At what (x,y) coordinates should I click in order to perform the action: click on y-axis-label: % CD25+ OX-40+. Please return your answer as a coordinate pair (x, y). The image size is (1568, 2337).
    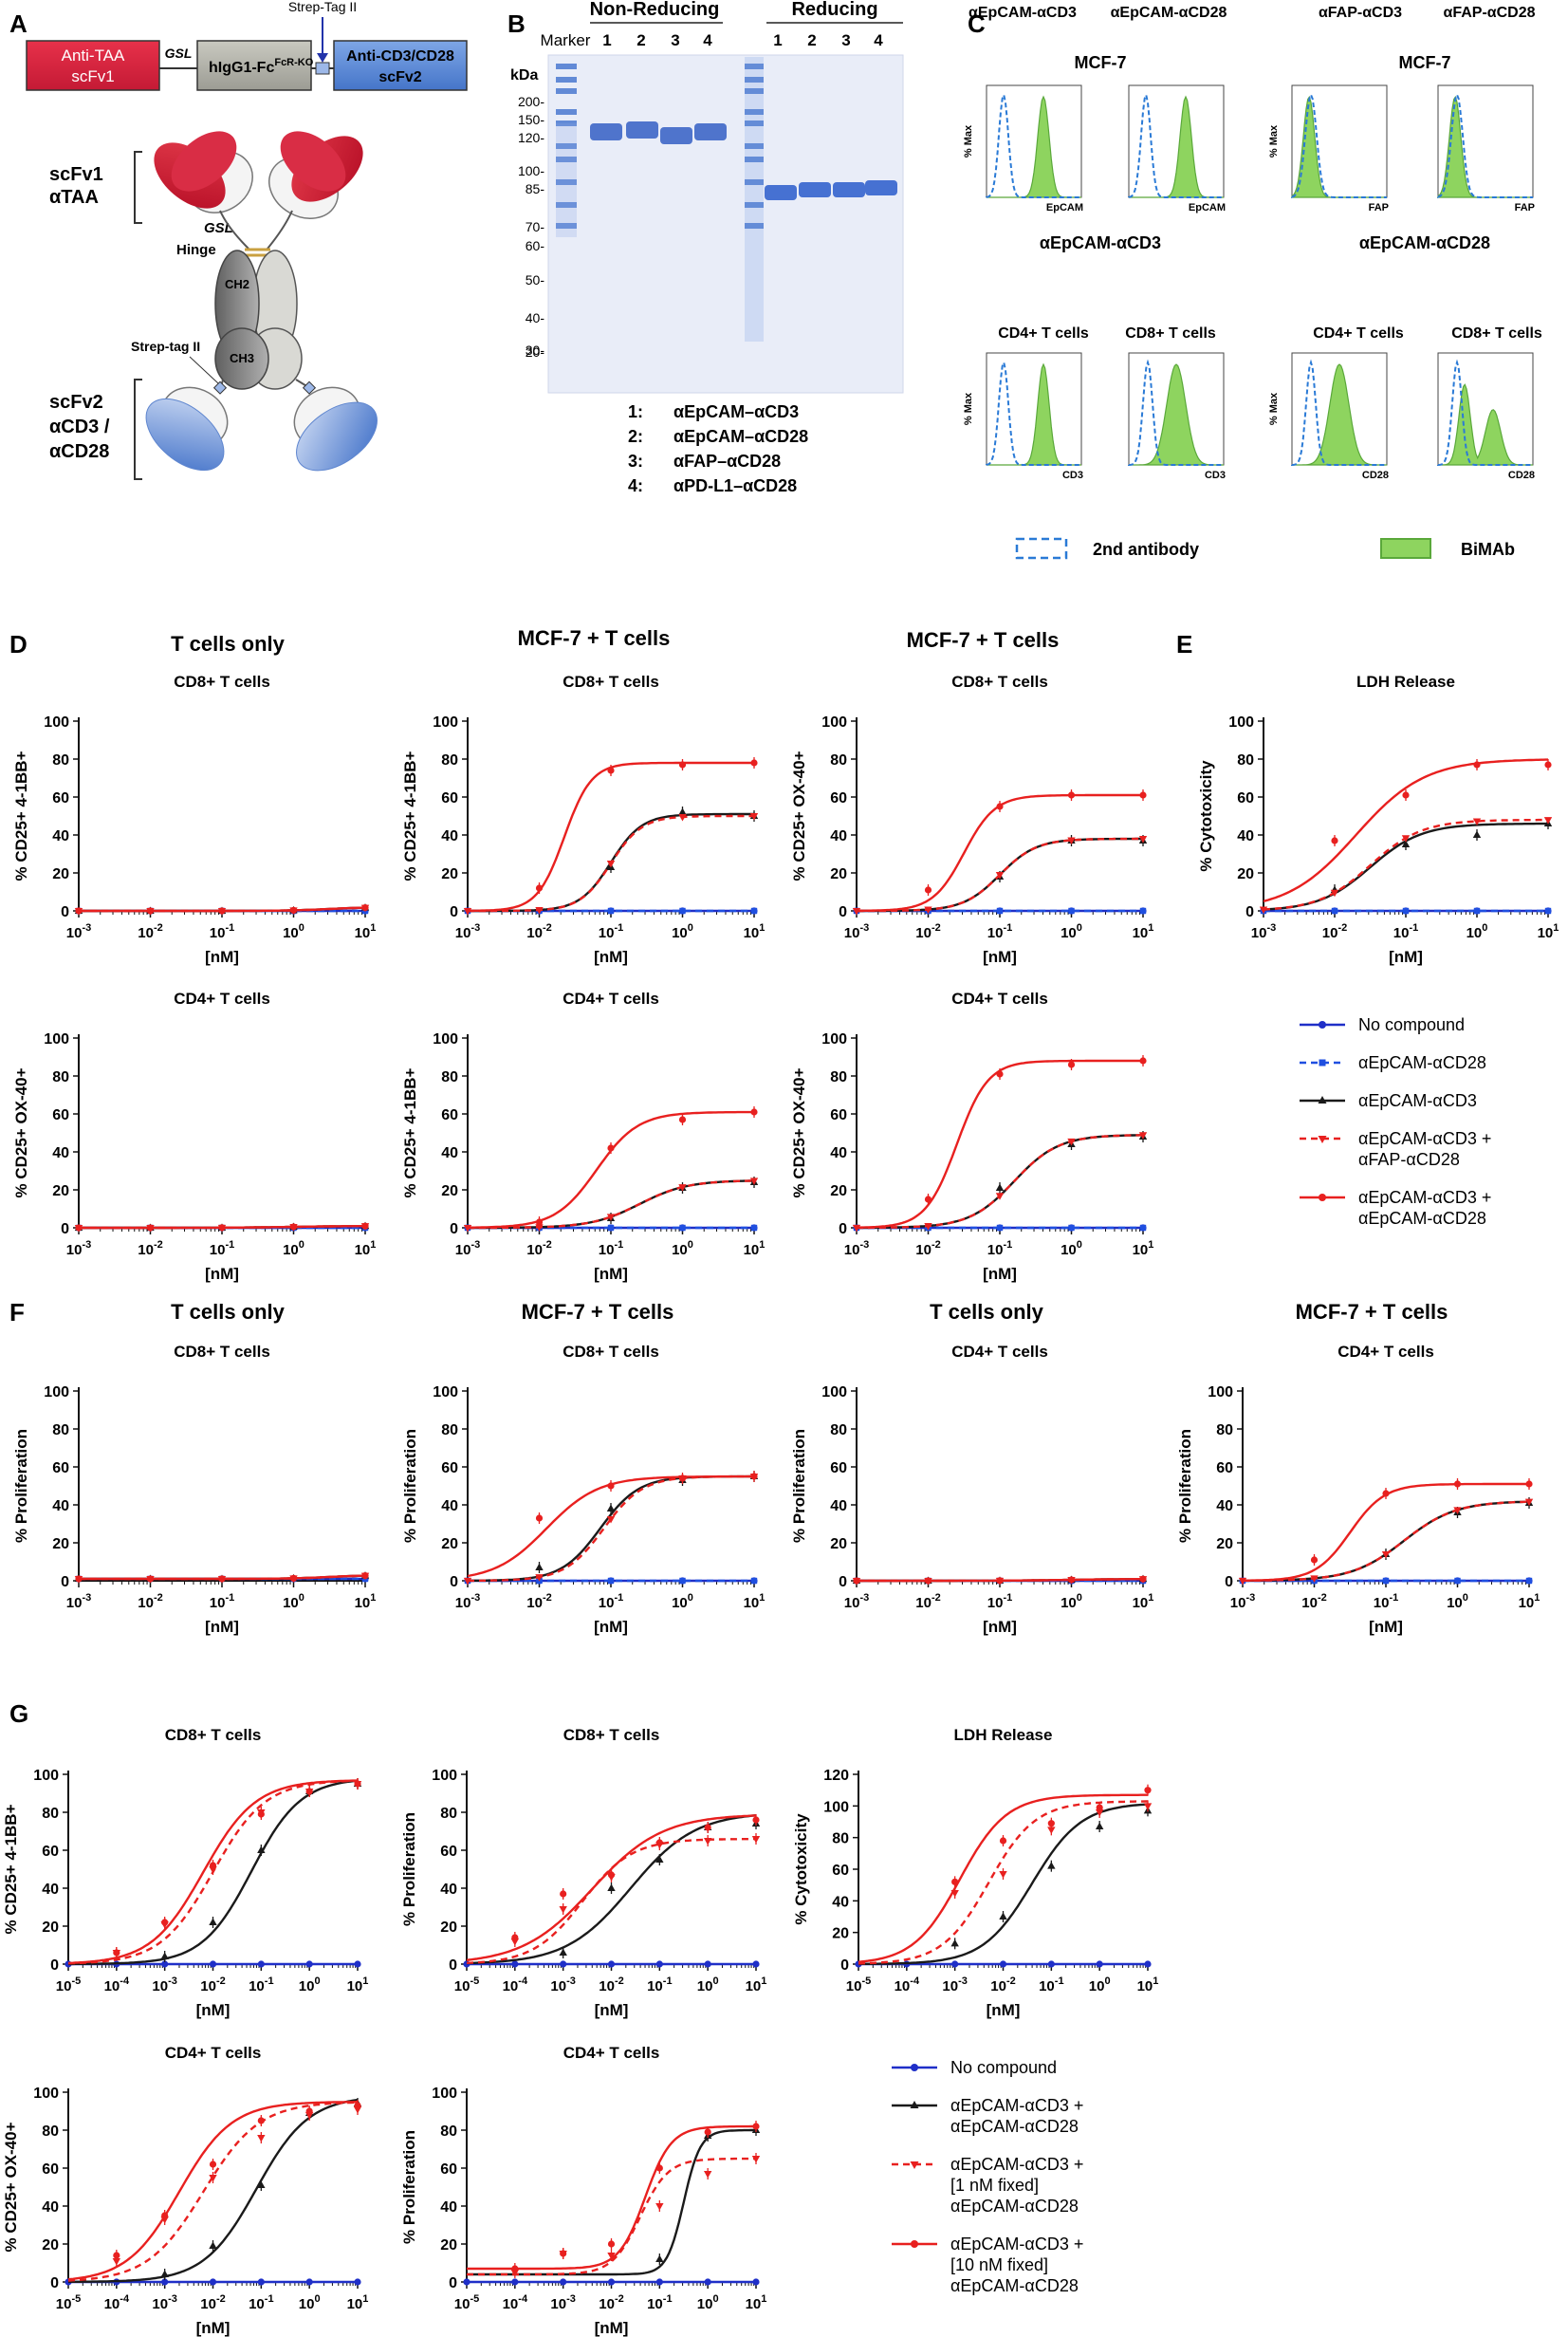
    Looking at the image, I should click on (21, 1132).